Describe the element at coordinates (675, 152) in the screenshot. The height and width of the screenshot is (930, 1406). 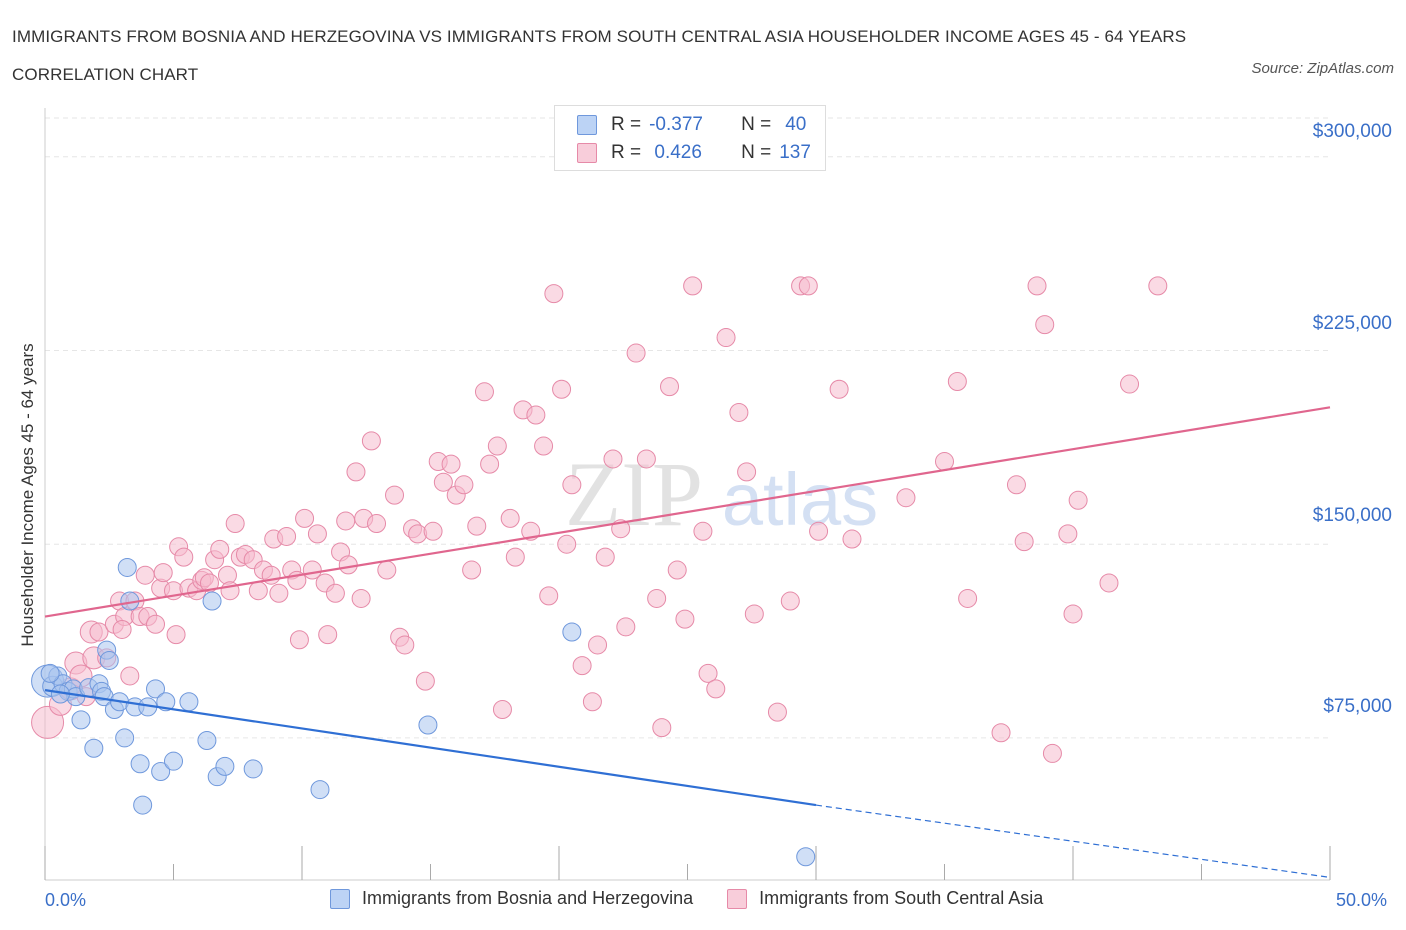
I see `r-value: 0.426` at that location.